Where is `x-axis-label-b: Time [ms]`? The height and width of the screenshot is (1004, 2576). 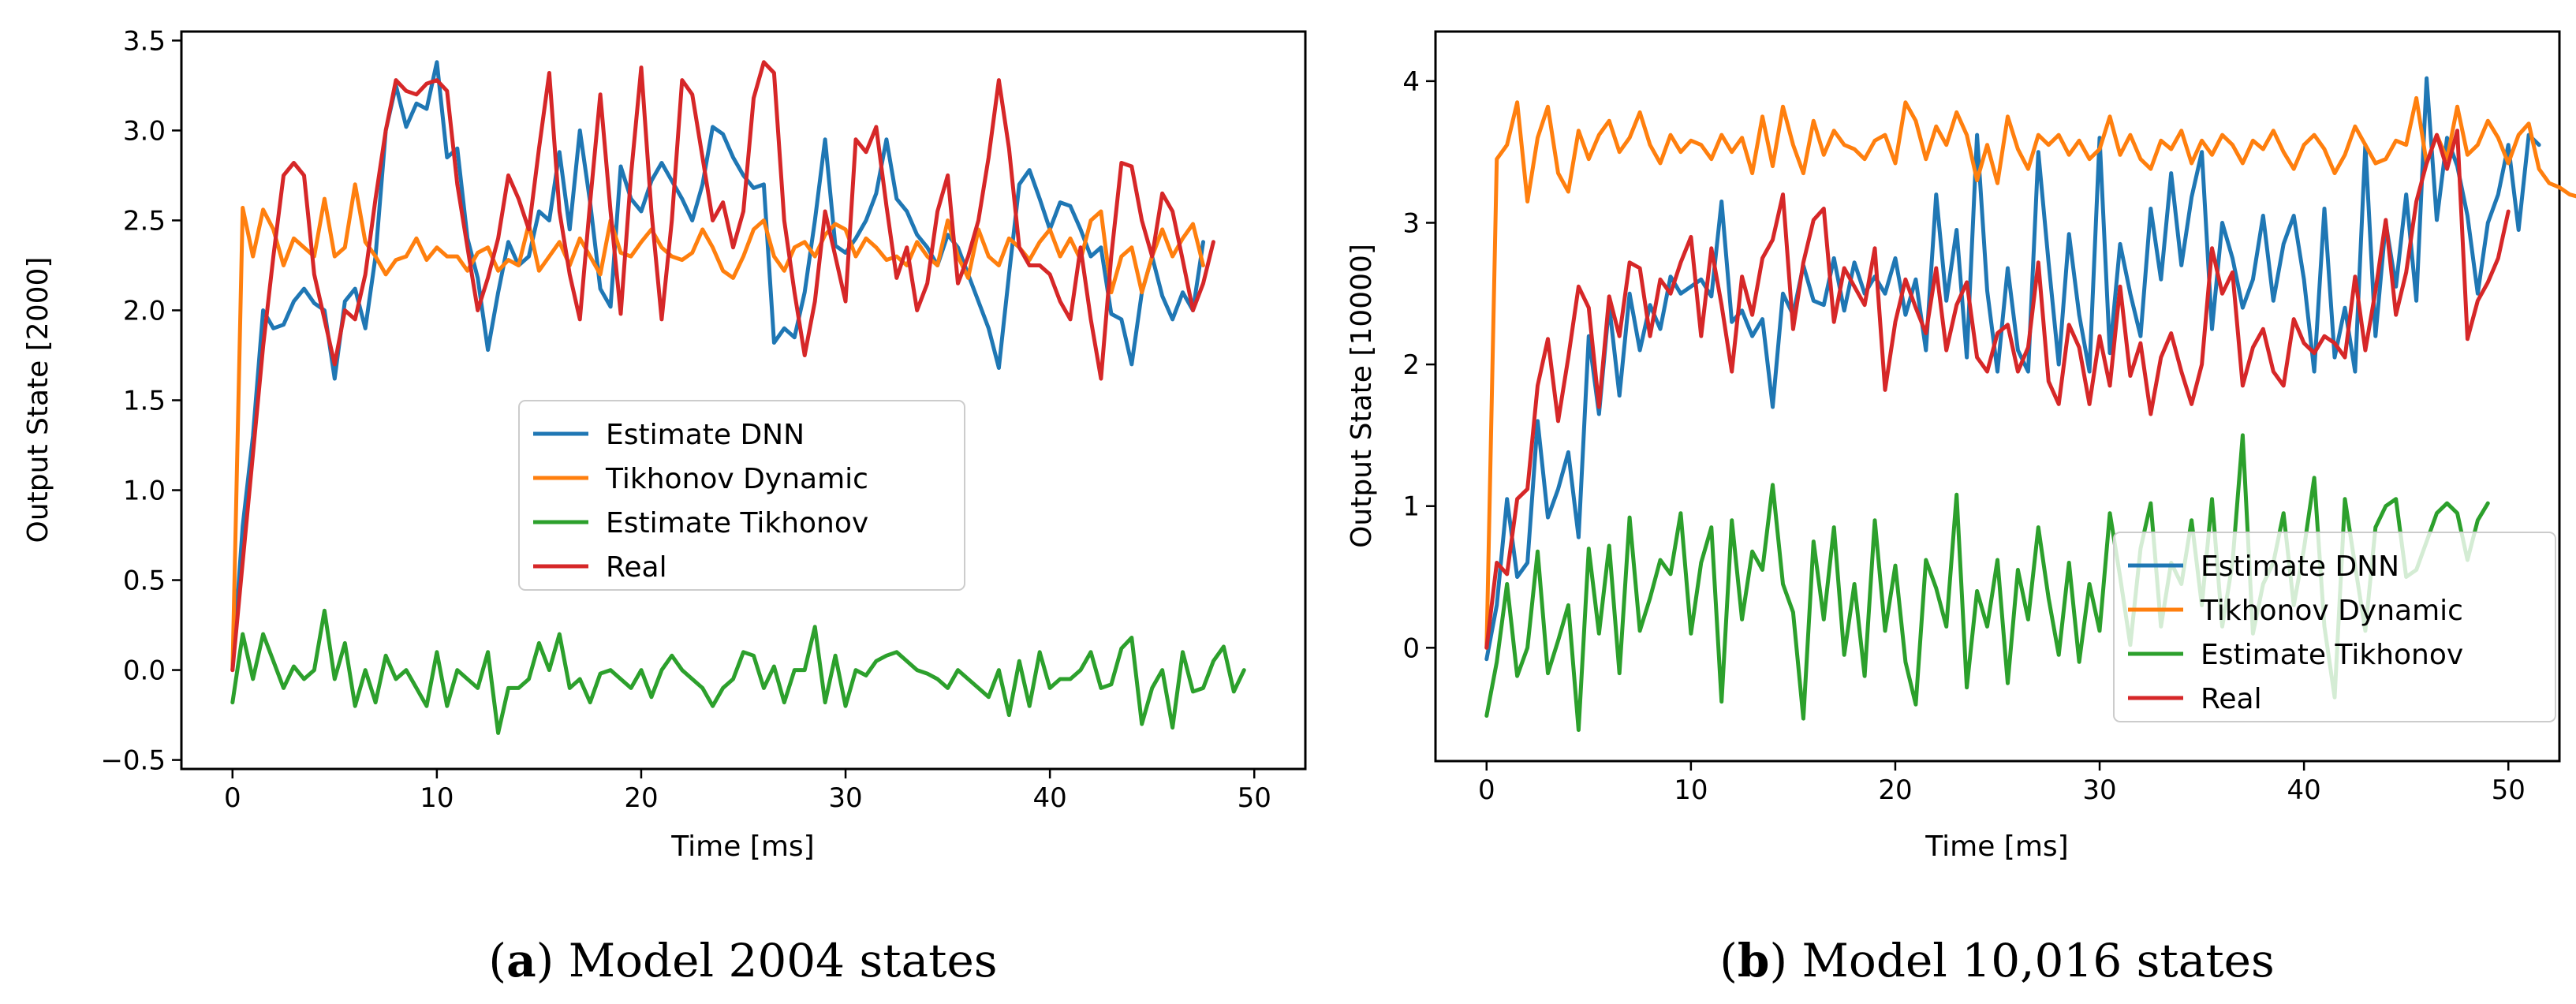 x-axis-label-b: Time [ms] is located at coordinates (1996, 846).